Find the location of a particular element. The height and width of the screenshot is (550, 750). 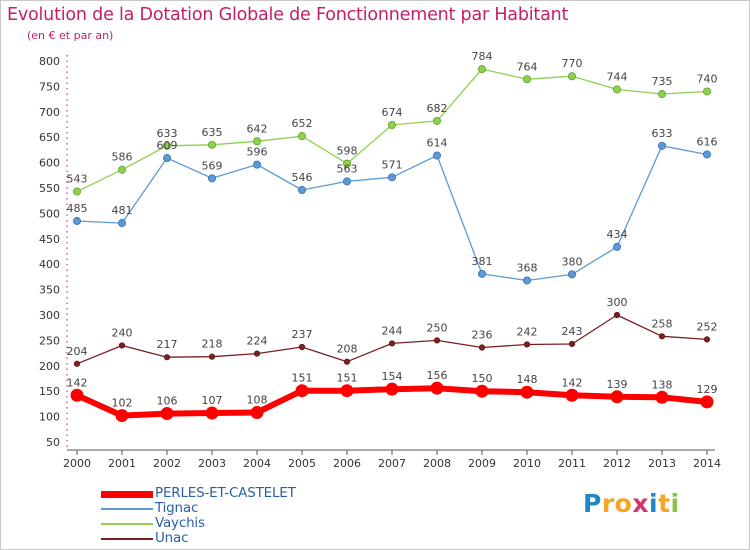

x-tick-label-6: 2006 is located at coordinates (347, 463).